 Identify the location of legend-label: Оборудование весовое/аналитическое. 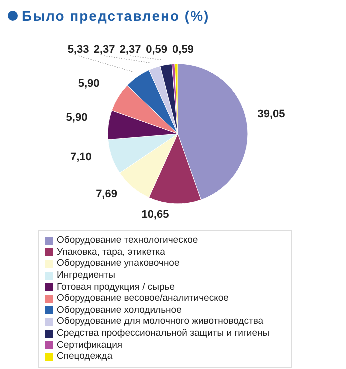
(143, 298).